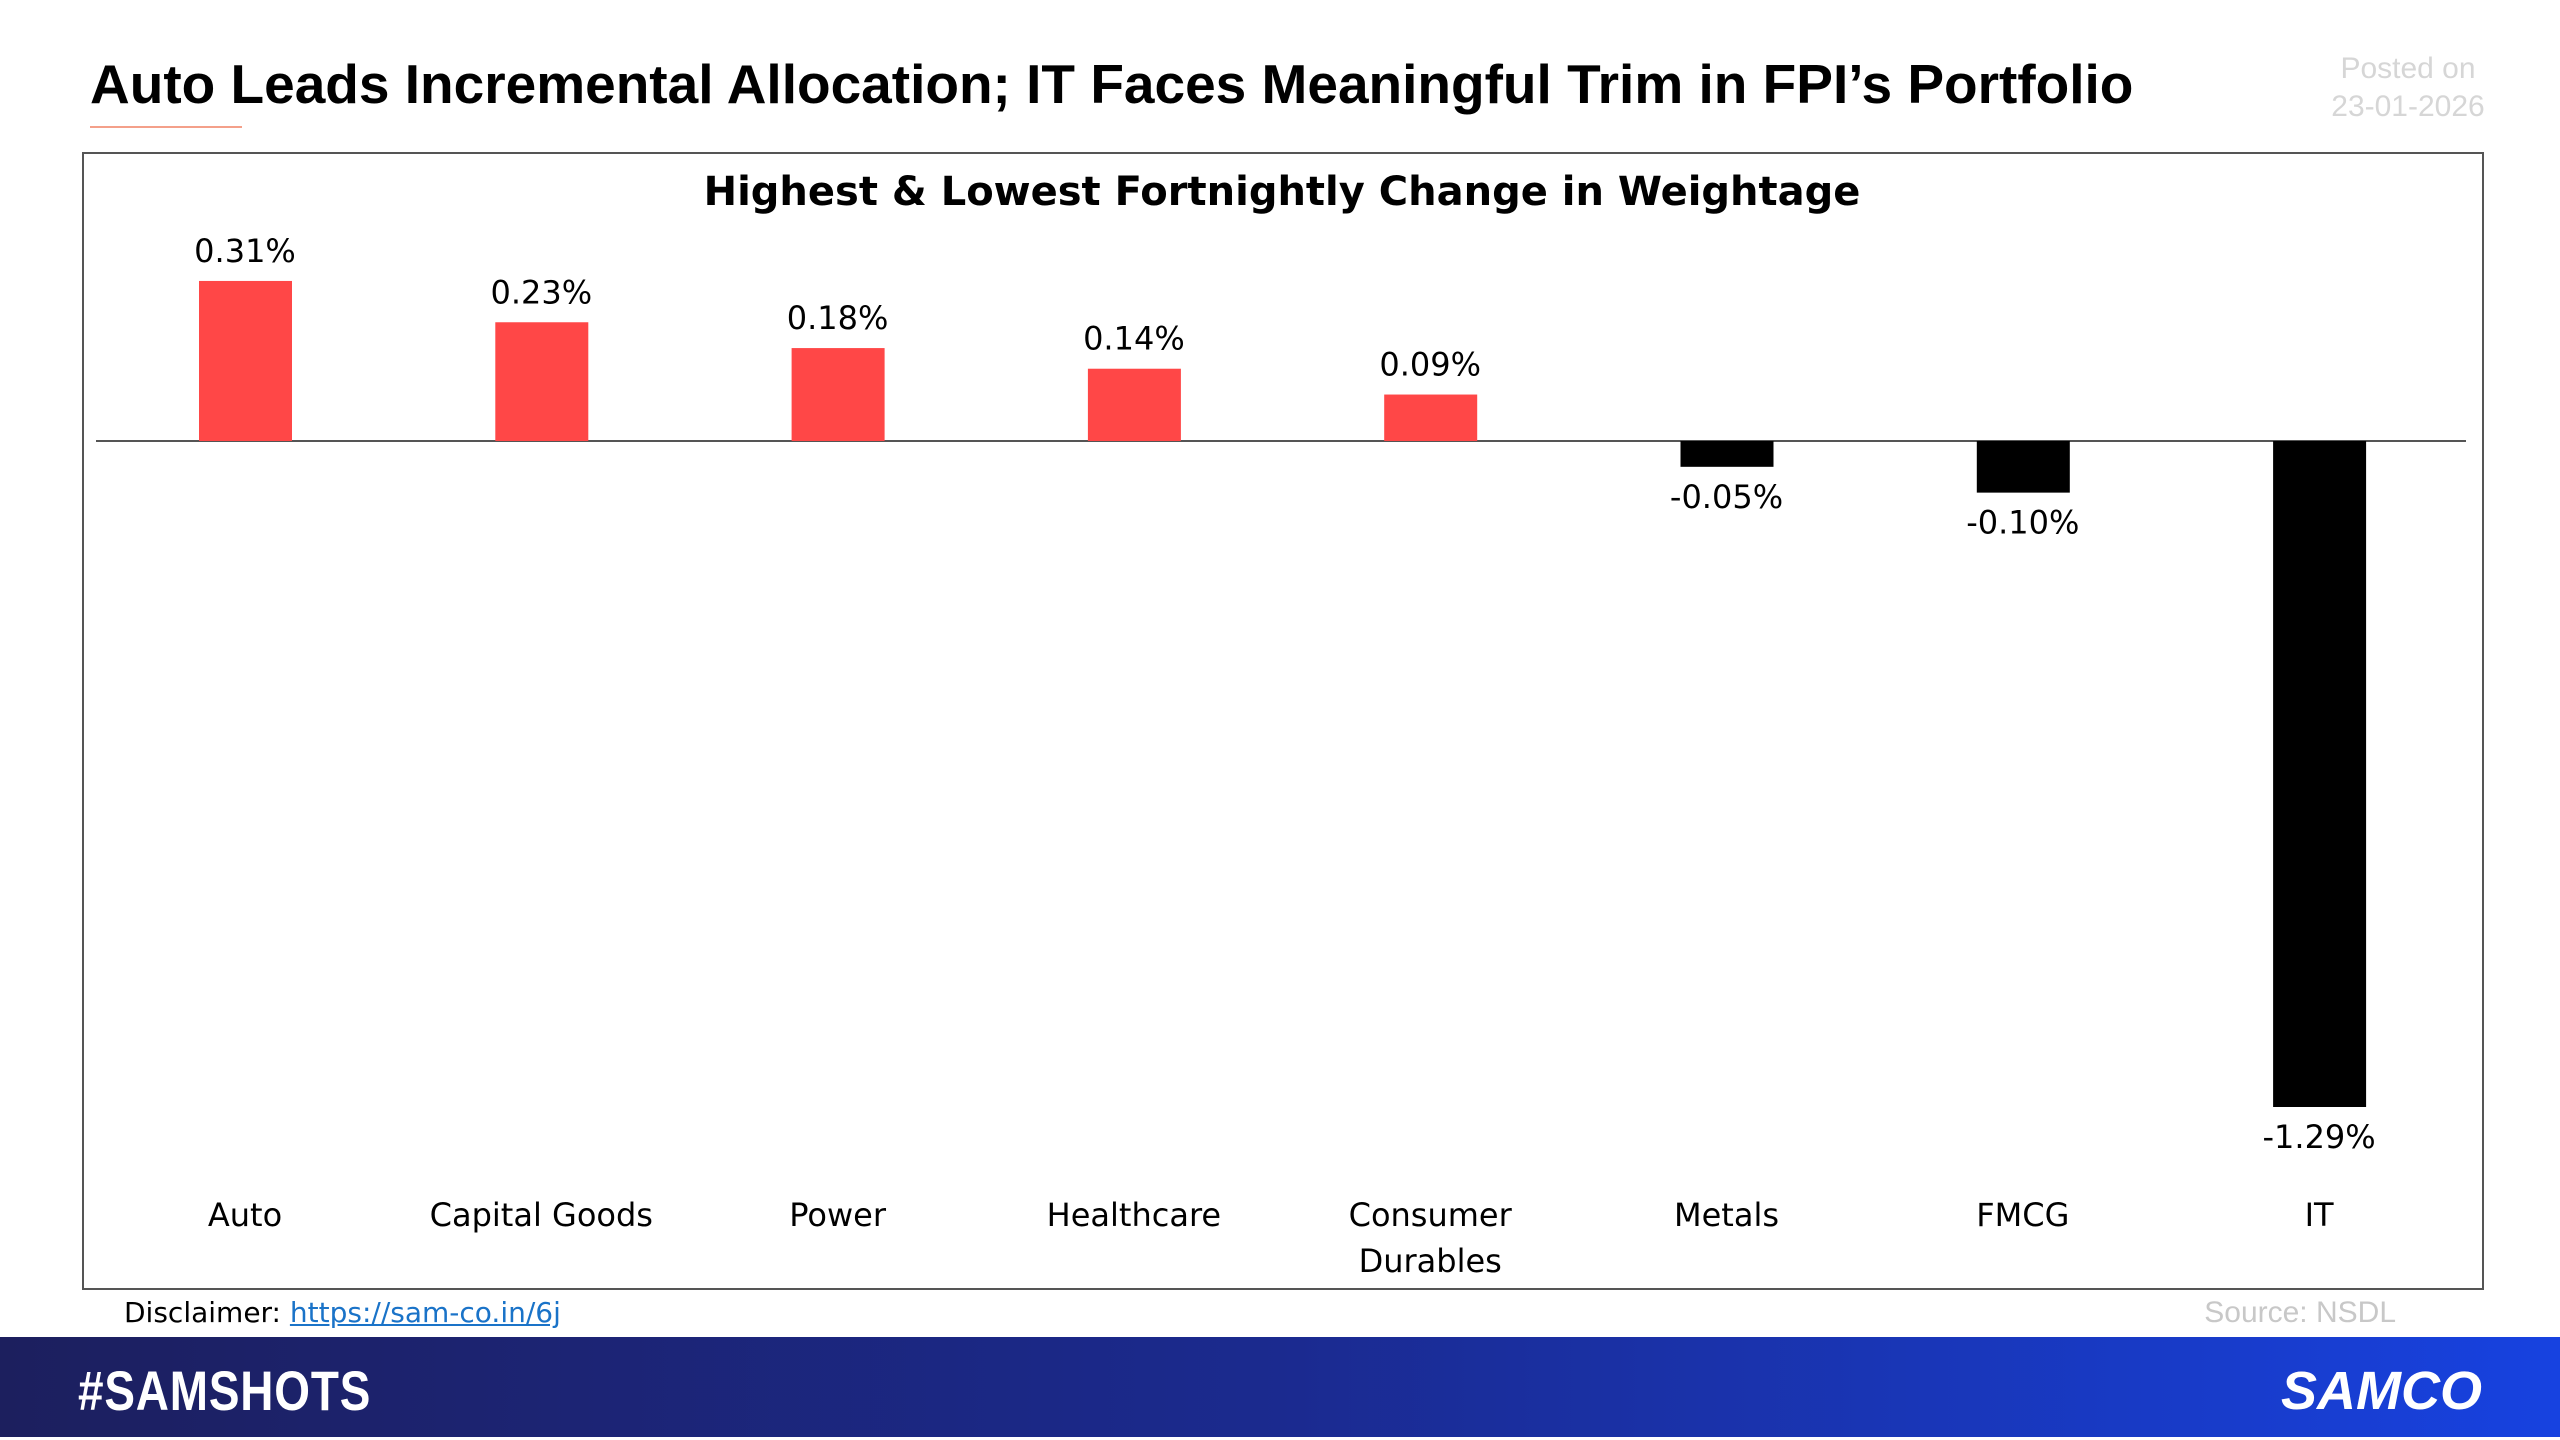  Describe the element at coordinates (245, 251) in the screenshot. I see `data-label: 0.31%` at that location.